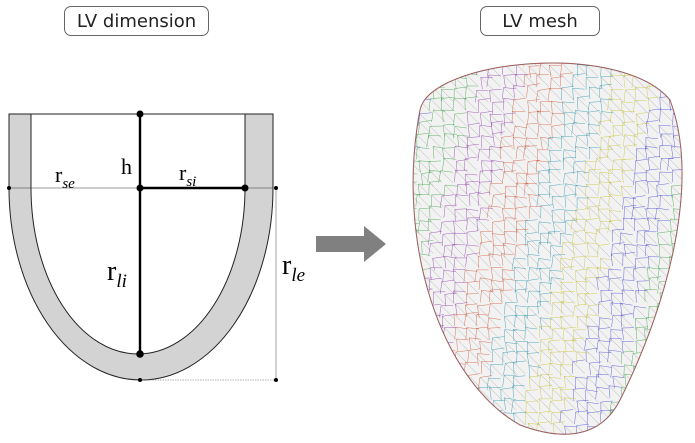 This screenshot has height=443, width=695. What do you see at coordinates (140, 188) in the screenshot?
I see `center-point` at bounding box center [140, 188].